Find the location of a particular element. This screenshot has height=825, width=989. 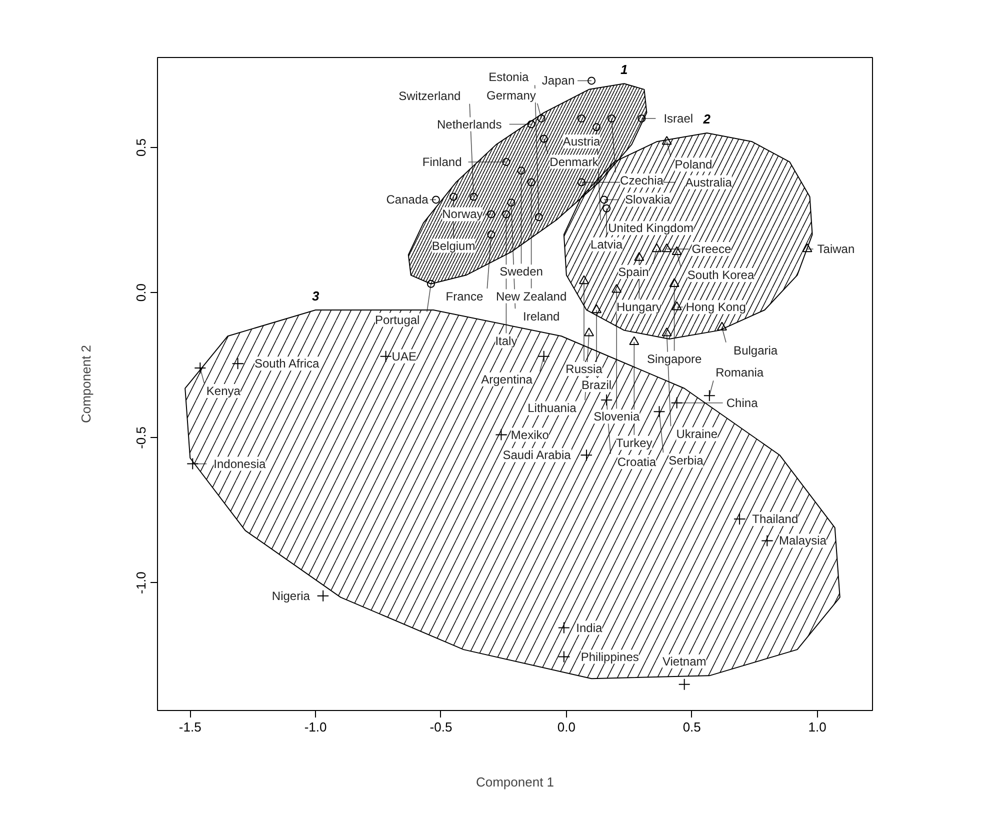

x-tick-label: 1.0 is located at coordinates (817, 727).